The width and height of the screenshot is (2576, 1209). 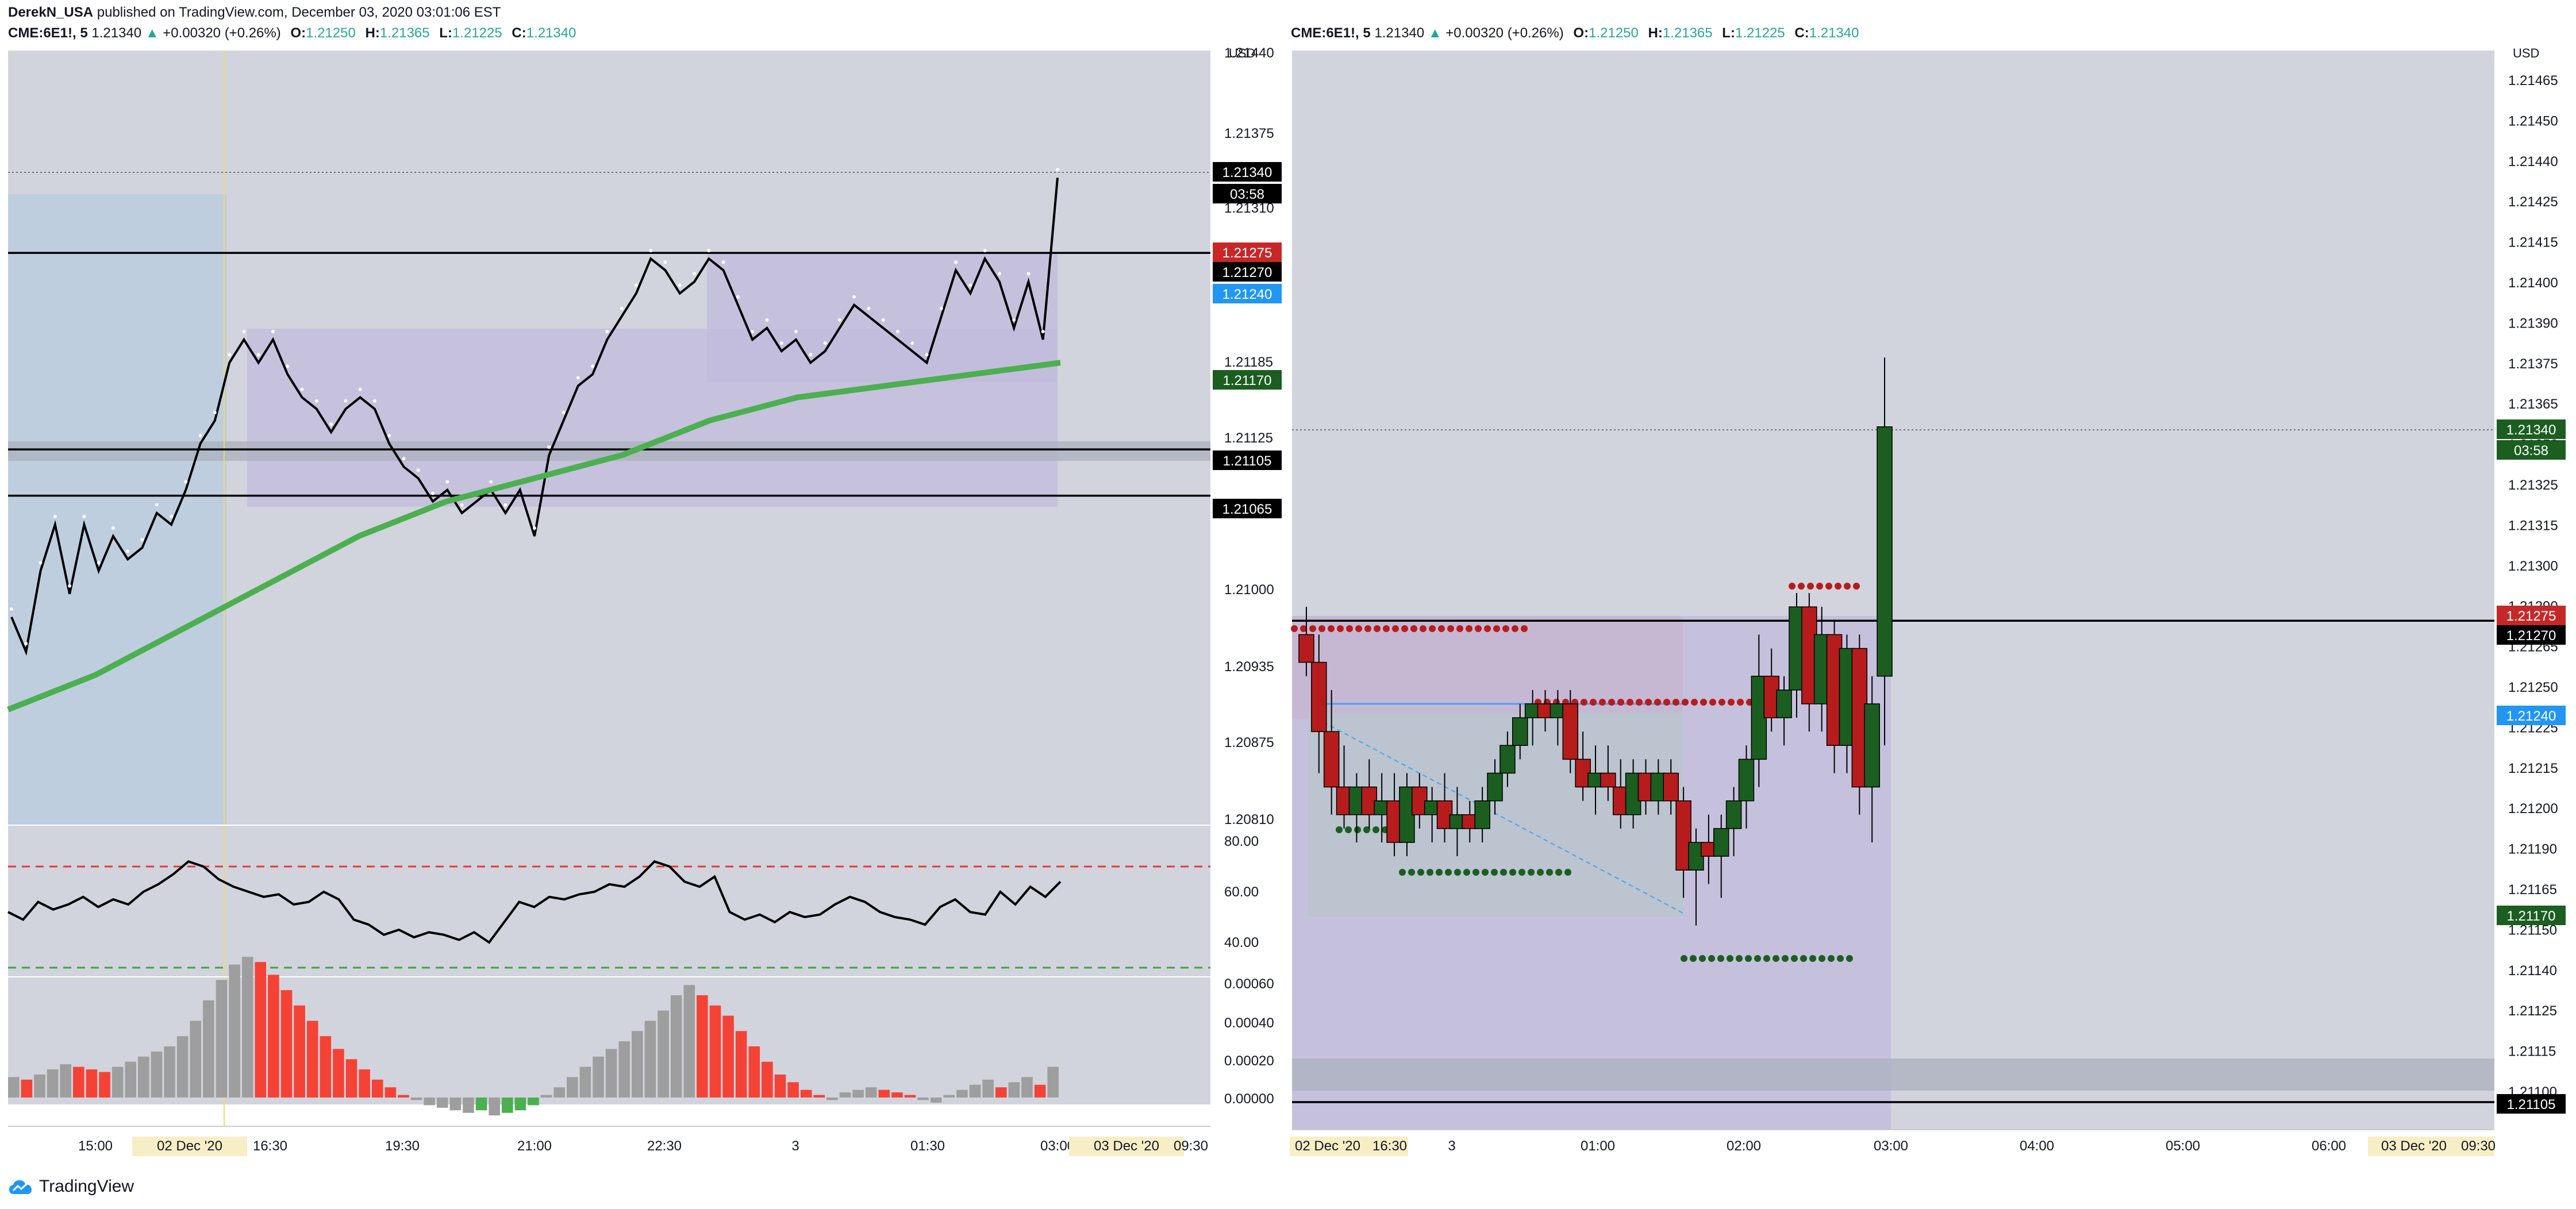 I want to click on price-tag-3: 1.21270, so click(x=1247, y=272).